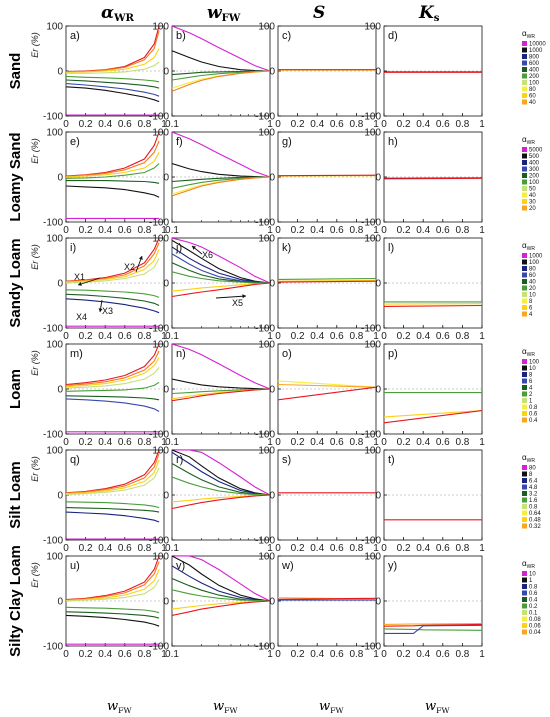  Describe the element at coordinates (319, 13) in the screenshot. I see `column-header-2: S` at that location.